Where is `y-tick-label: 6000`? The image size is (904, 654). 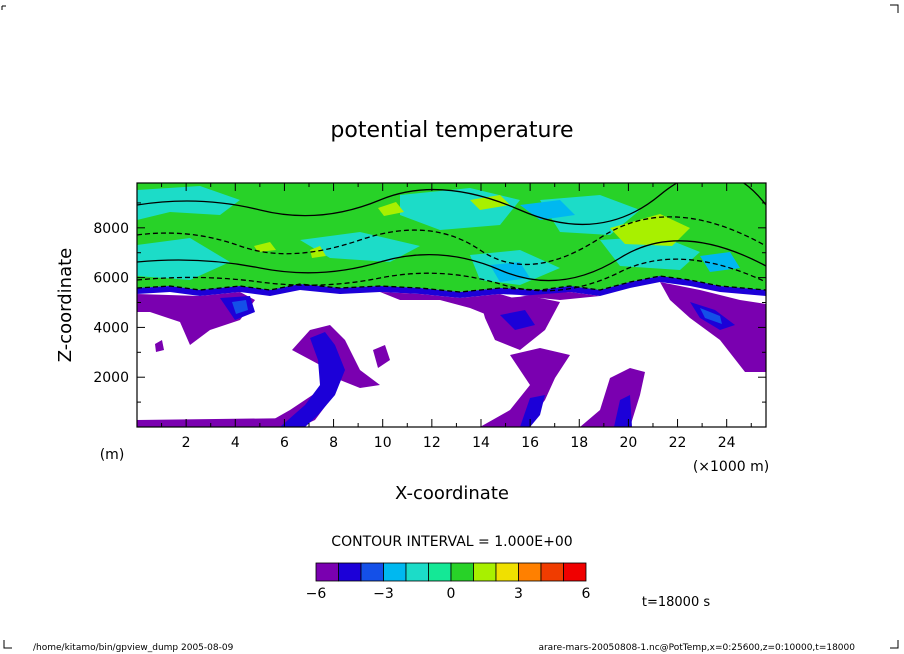 y-tick-label: 6000 is located at coordinates (111, 279).